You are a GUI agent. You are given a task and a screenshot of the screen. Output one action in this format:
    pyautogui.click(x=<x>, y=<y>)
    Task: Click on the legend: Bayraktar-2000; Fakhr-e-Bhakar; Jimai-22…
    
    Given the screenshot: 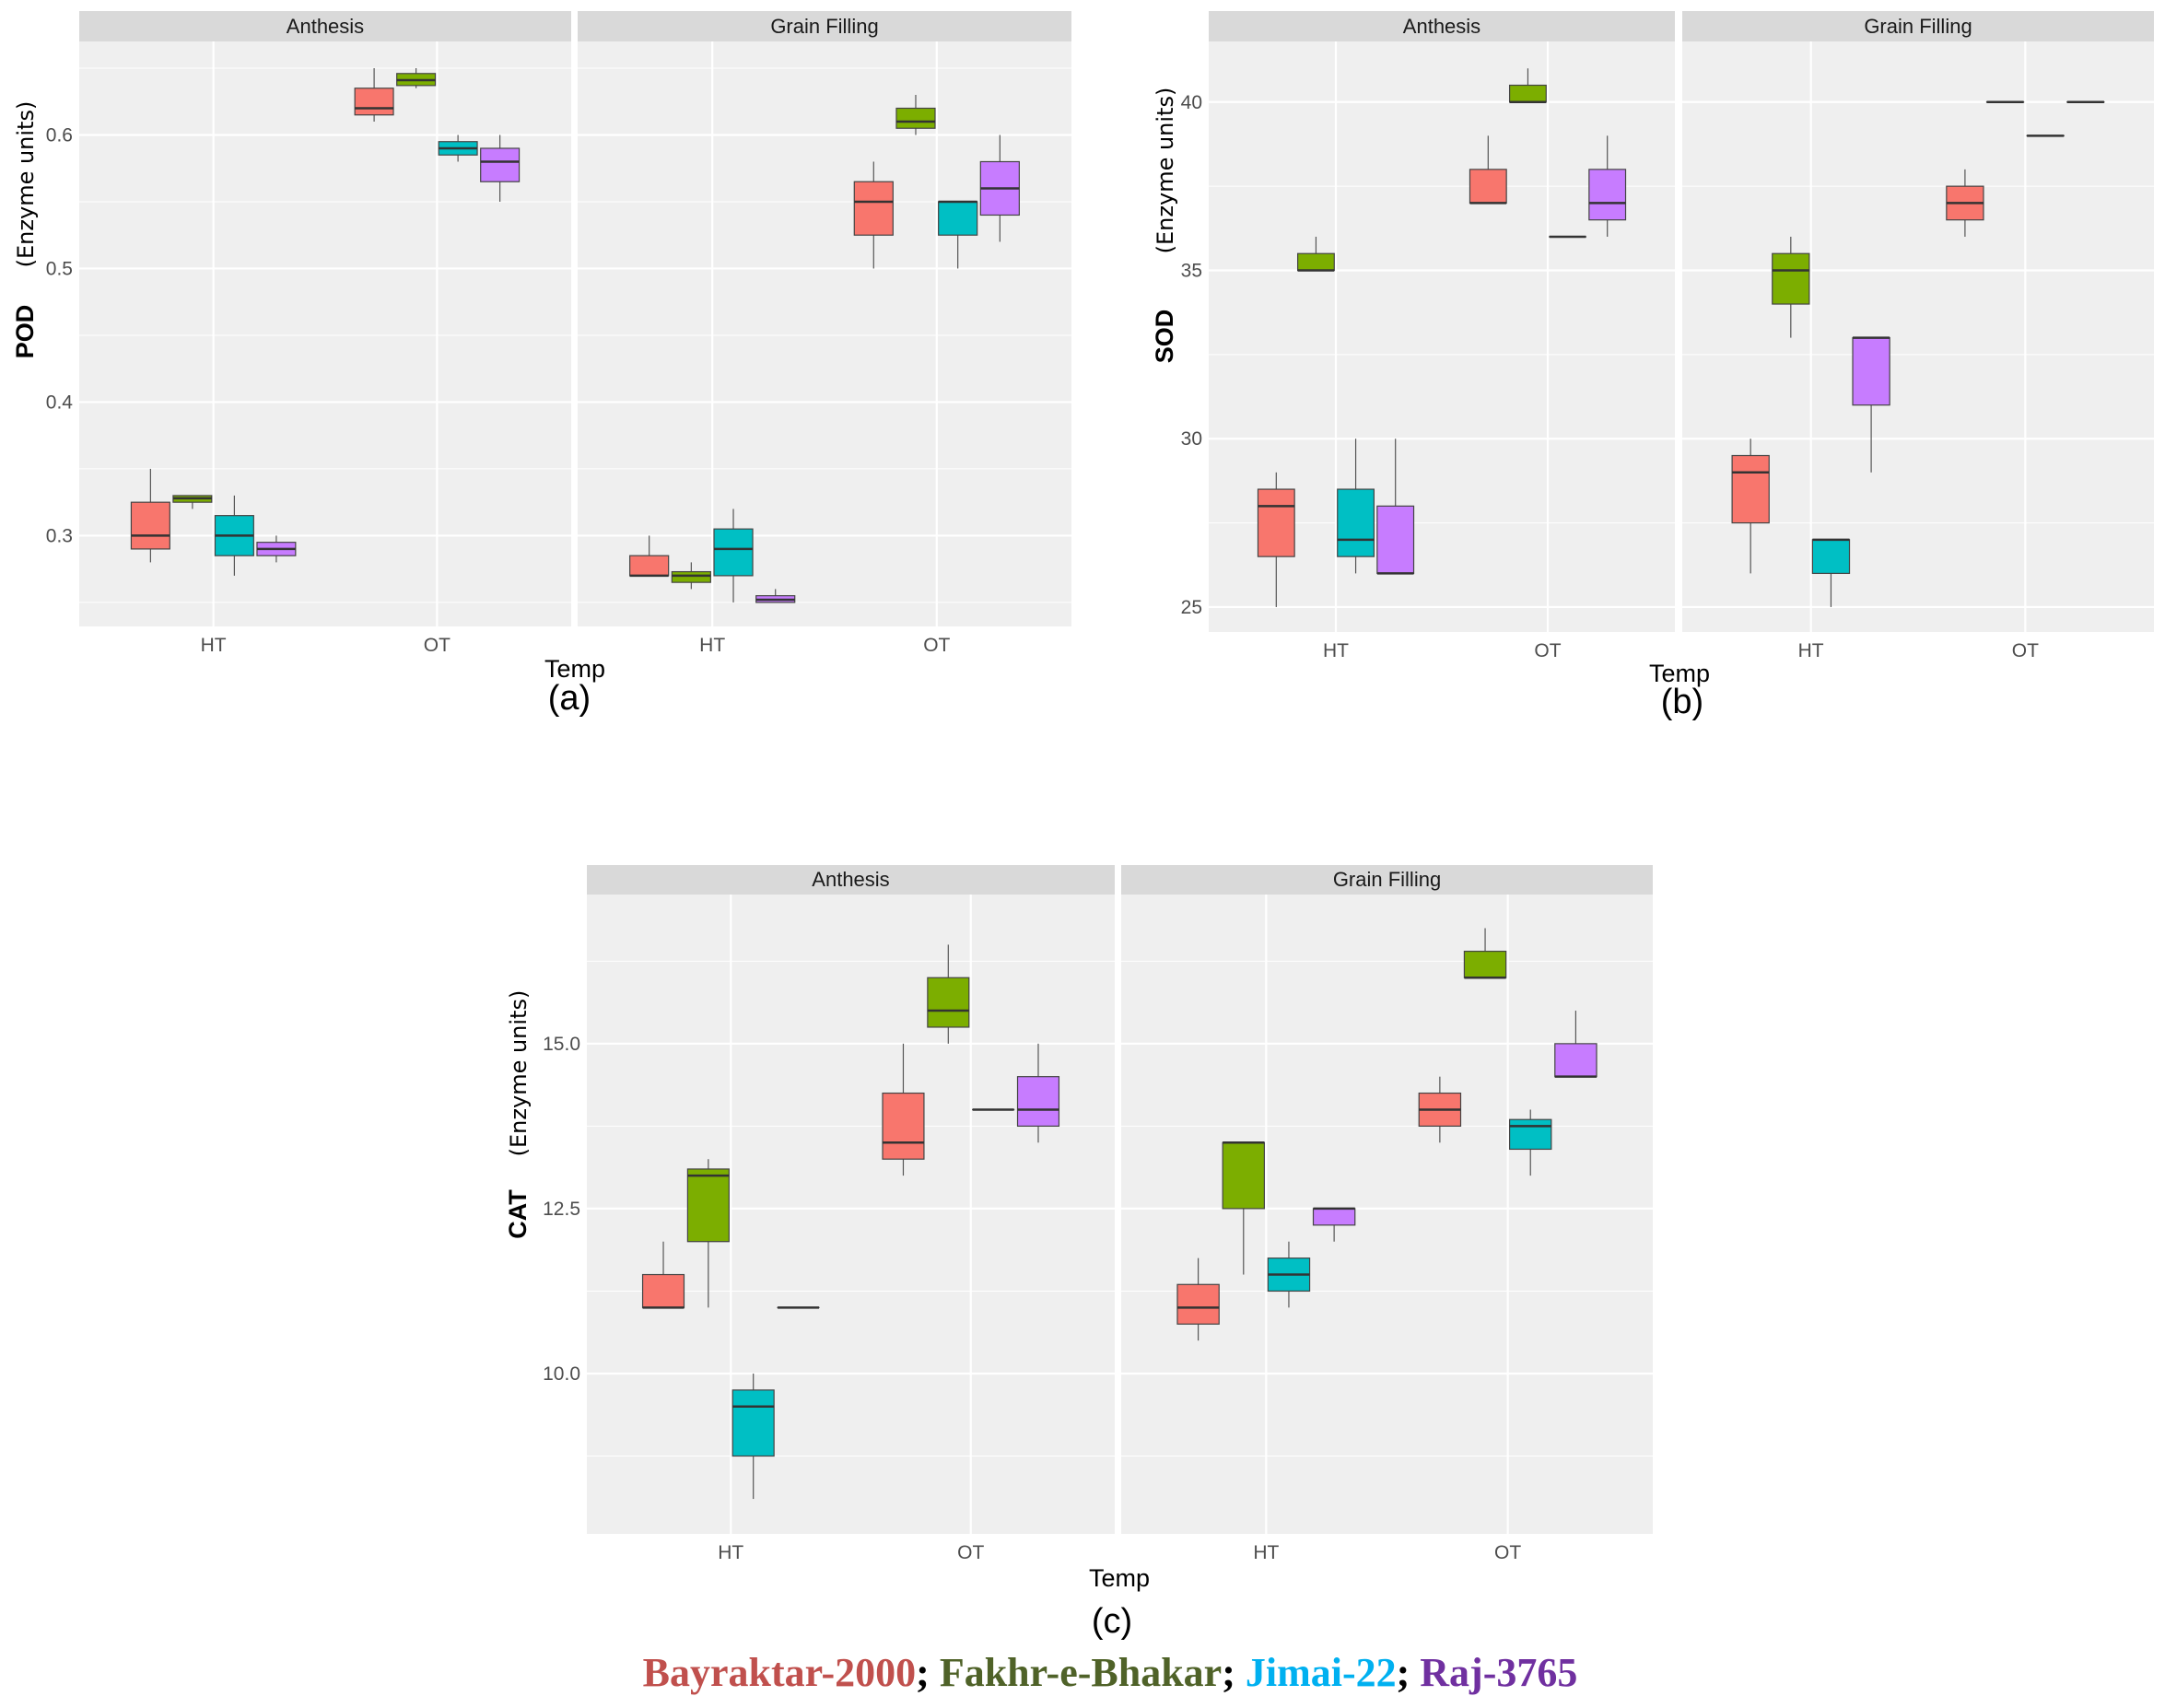 What is the action you would take?
    pyautogui.click(x=1082, y=1672)
    